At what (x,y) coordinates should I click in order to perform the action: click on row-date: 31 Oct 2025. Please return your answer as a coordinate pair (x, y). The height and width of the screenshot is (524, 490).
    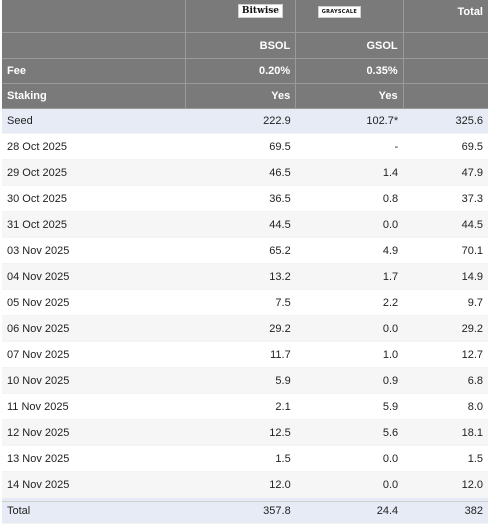
    Looking at the image, I should click on (94, 224).